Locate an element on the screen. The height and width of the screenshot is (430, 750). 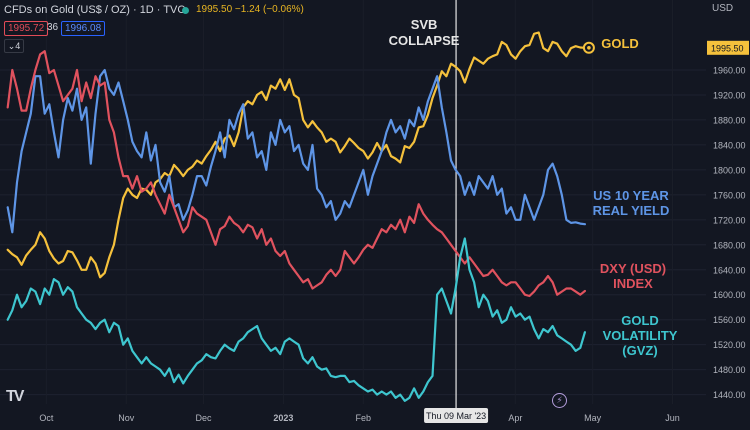
y-tick-label: 1880.00 is located at coordinates (729, 120).